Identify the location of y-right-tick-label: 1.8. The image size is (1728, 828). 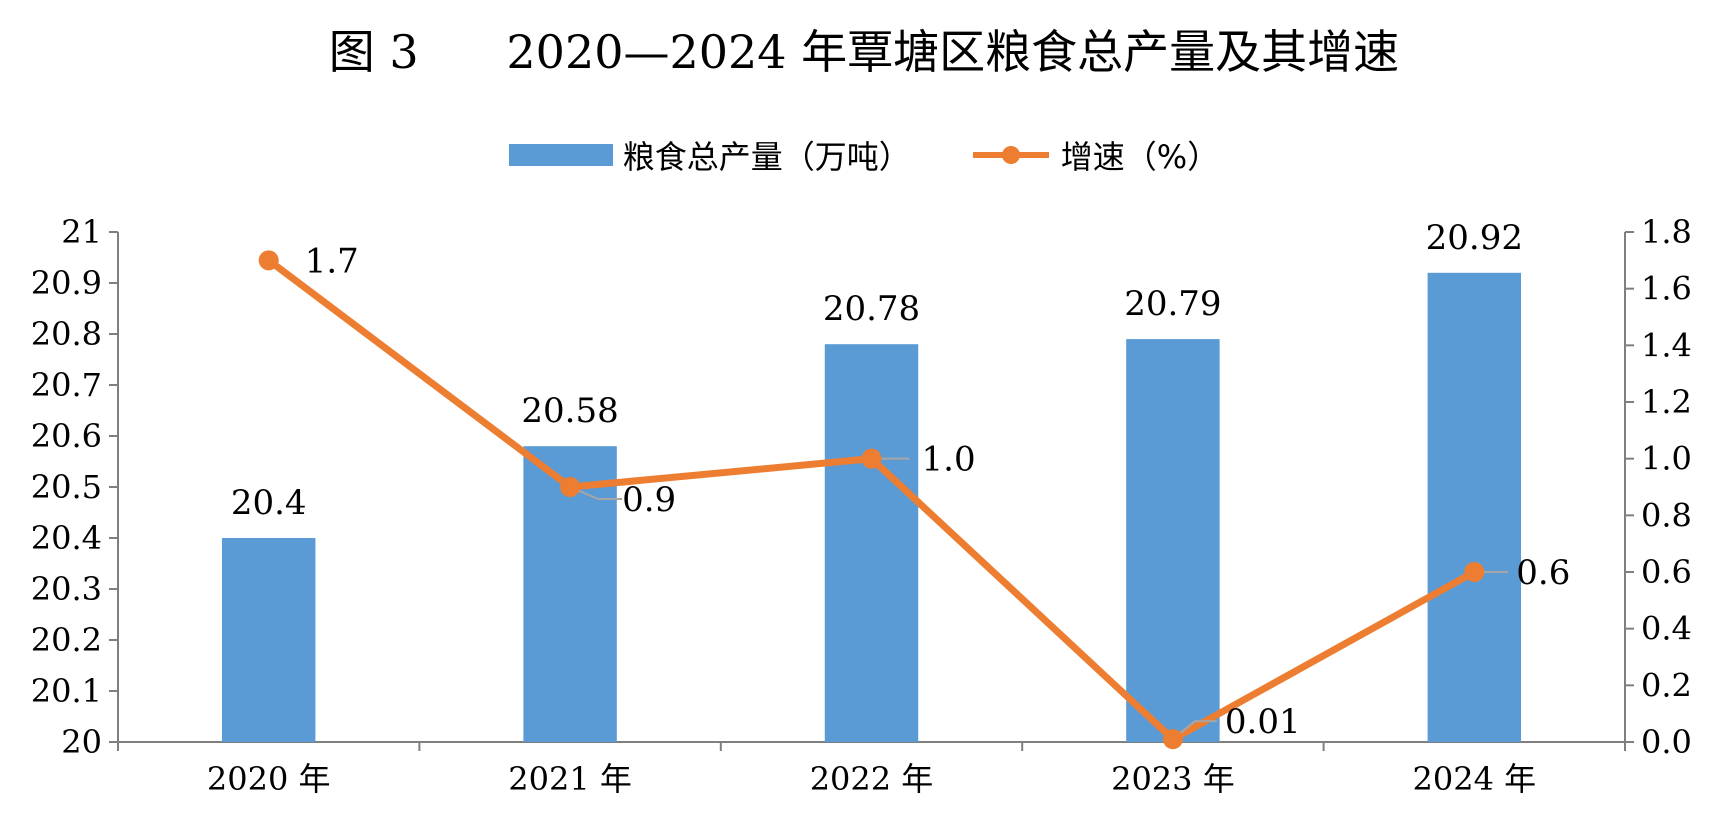
(1666, 232).